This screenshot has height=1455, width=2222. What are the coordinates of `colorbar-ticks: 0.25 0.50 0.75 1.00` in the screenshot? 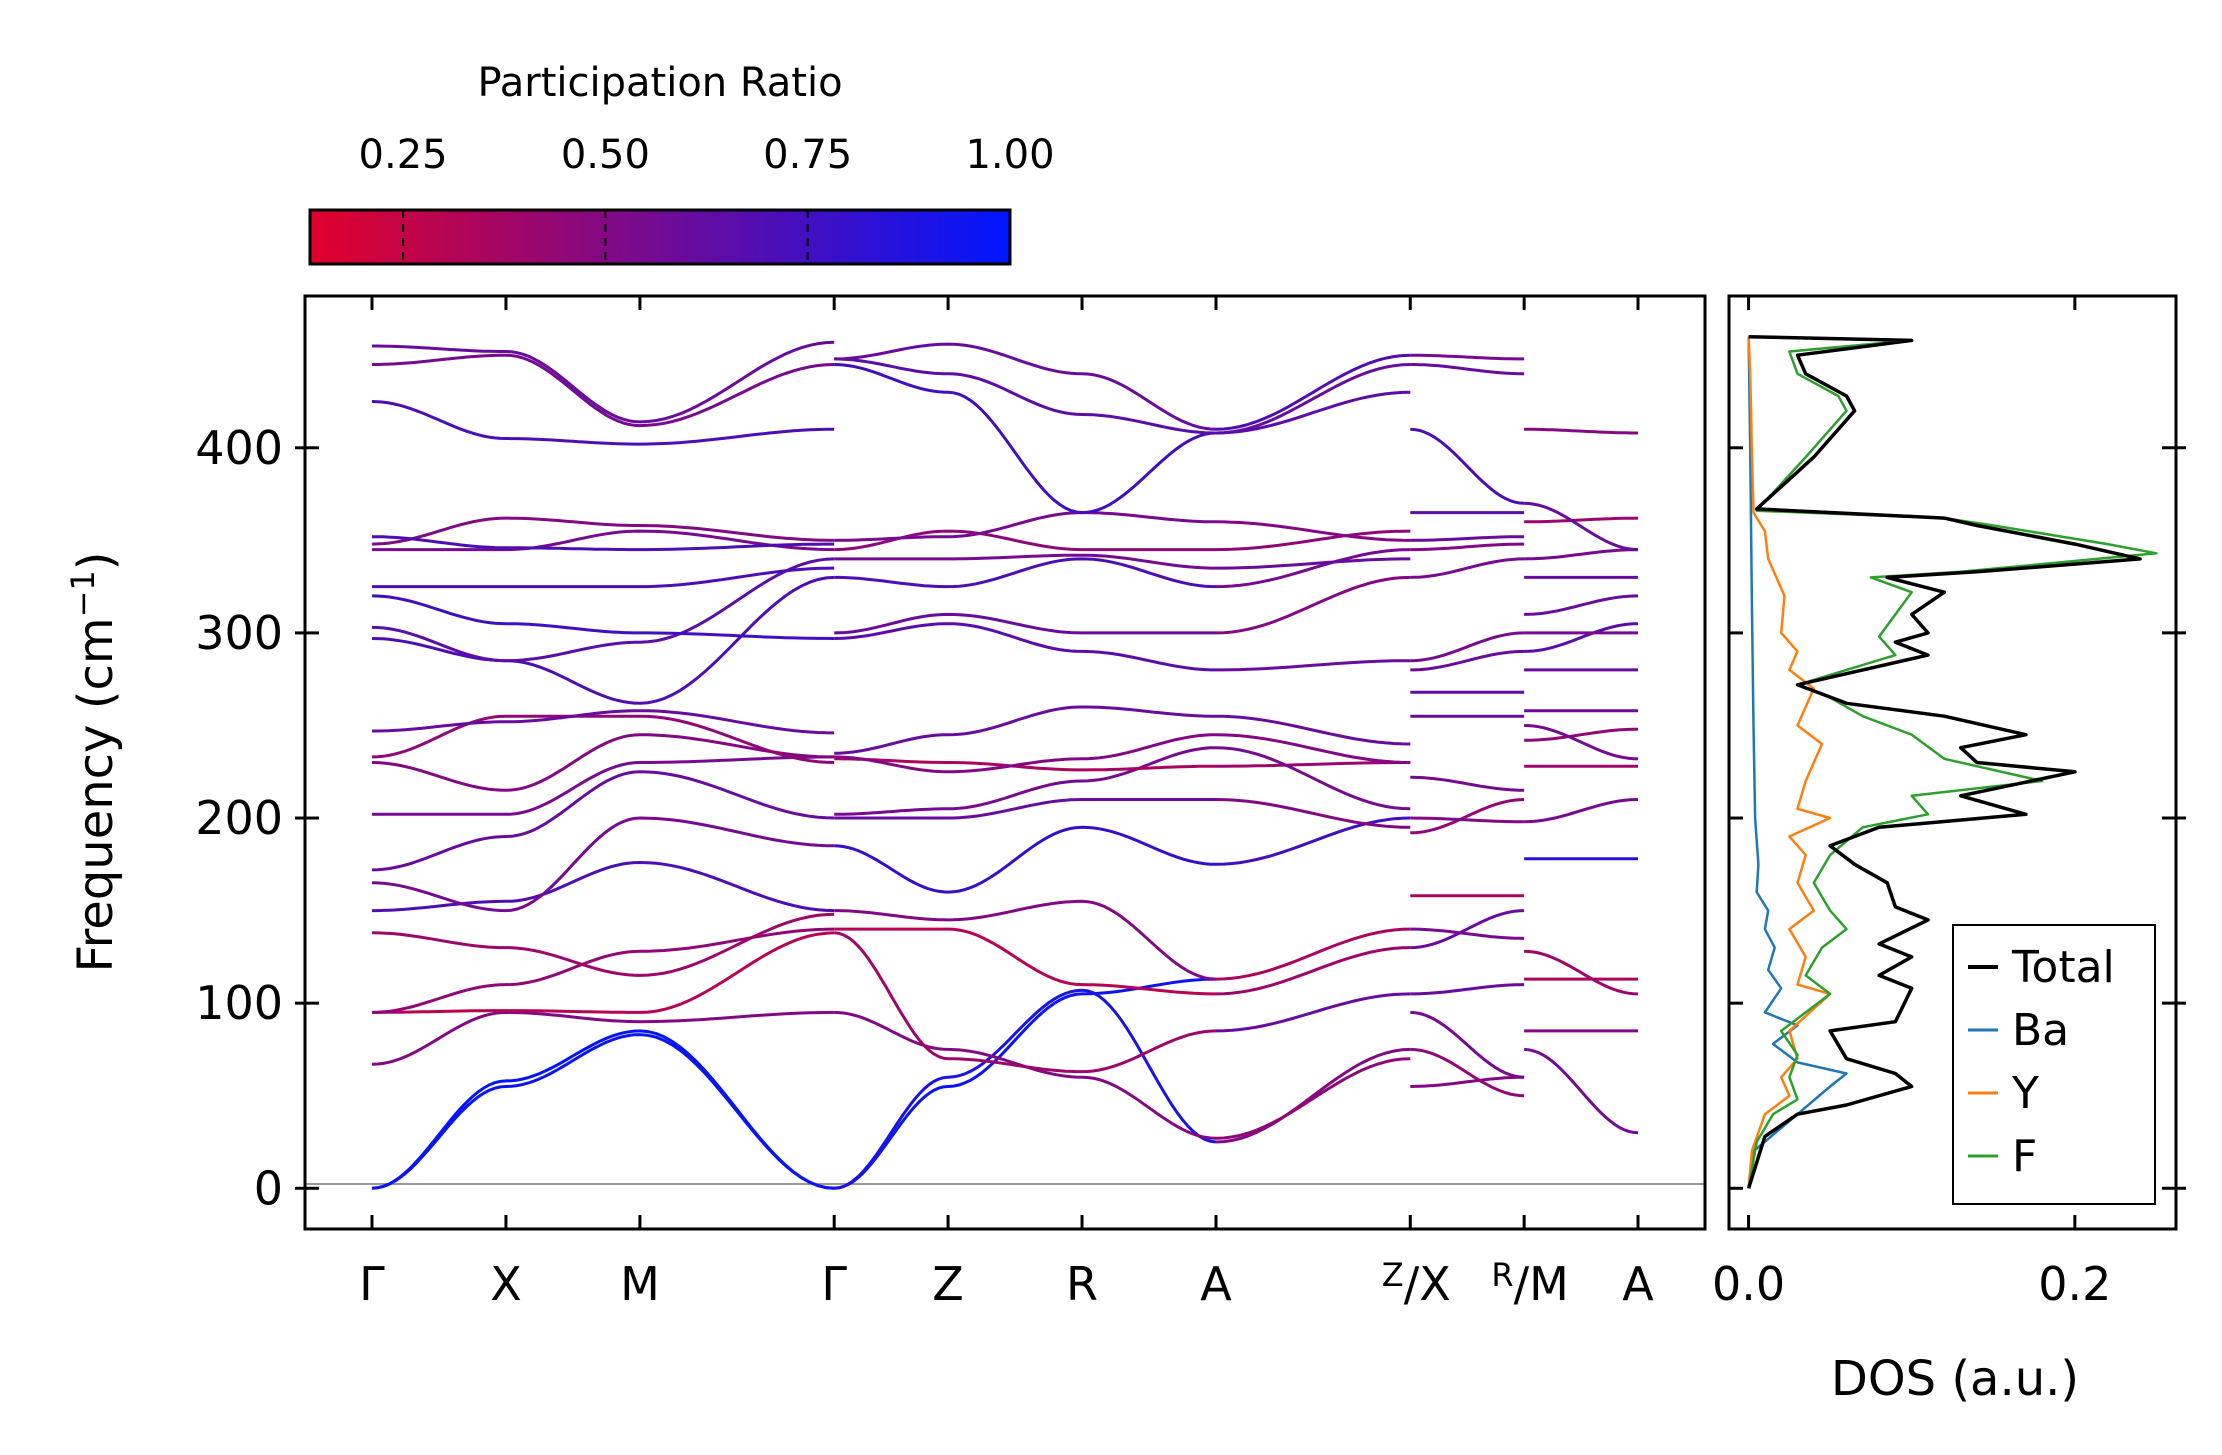 It's located at (707, 198).